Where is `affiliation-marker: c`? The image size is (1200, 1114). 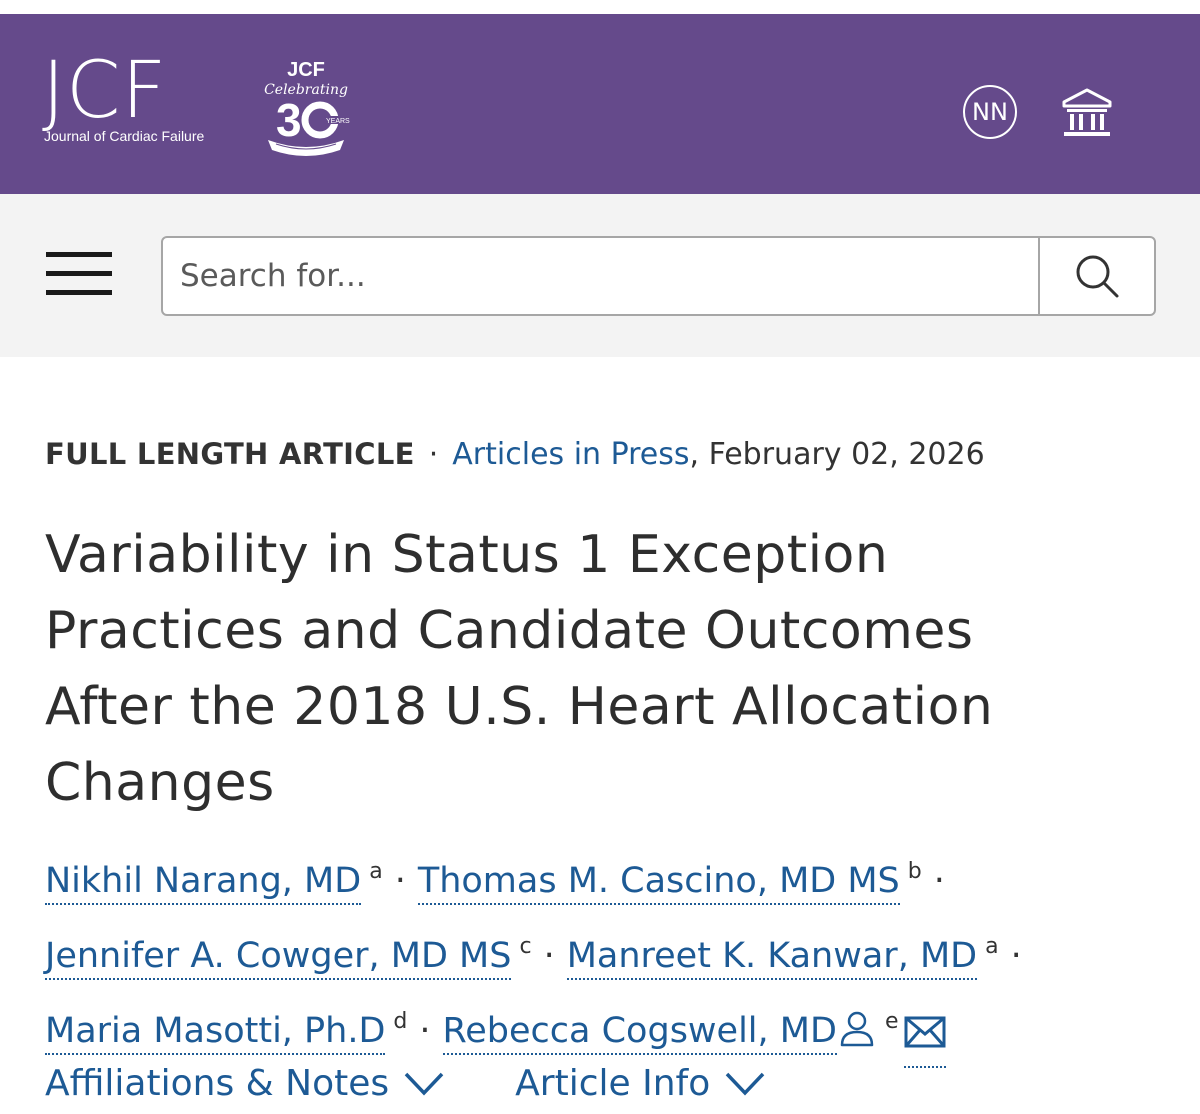 affiliation-marker: c is located at coordinates (525, 946).